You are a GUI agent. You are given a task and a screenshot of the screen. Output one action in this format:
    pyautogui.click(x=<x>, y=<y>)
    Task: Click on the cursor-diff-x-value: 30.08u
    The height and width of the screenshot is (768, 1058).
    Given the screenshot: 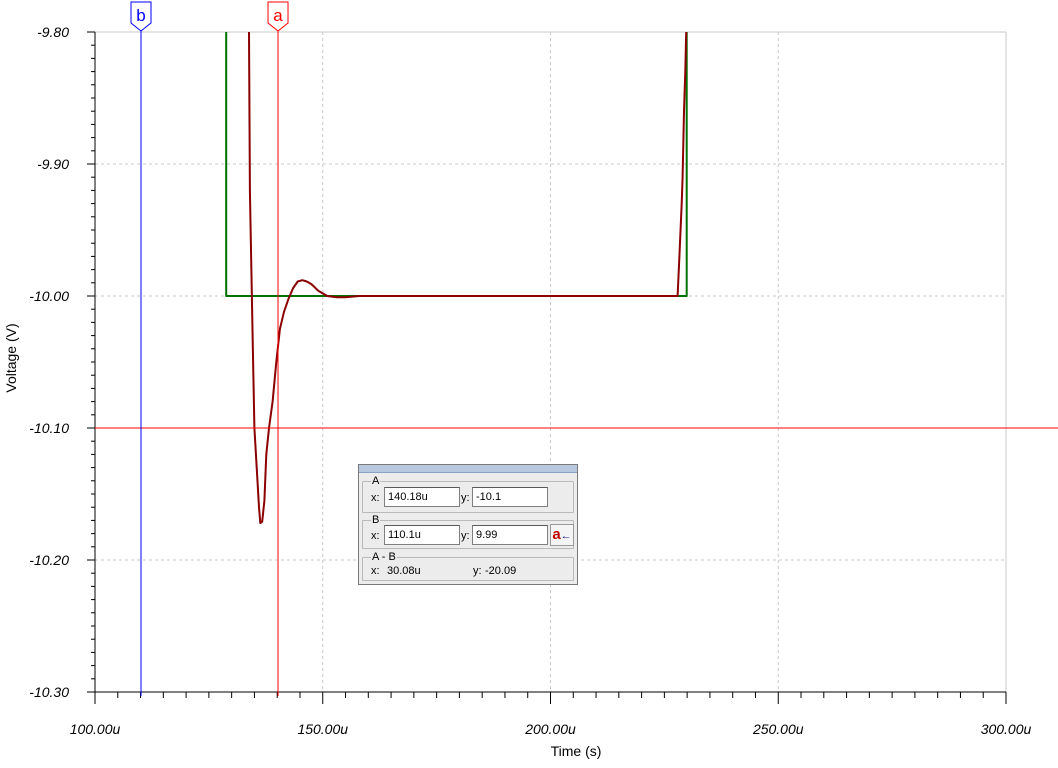 What is the action you would take?
    pyautogui.click(x=404, y=571)
    